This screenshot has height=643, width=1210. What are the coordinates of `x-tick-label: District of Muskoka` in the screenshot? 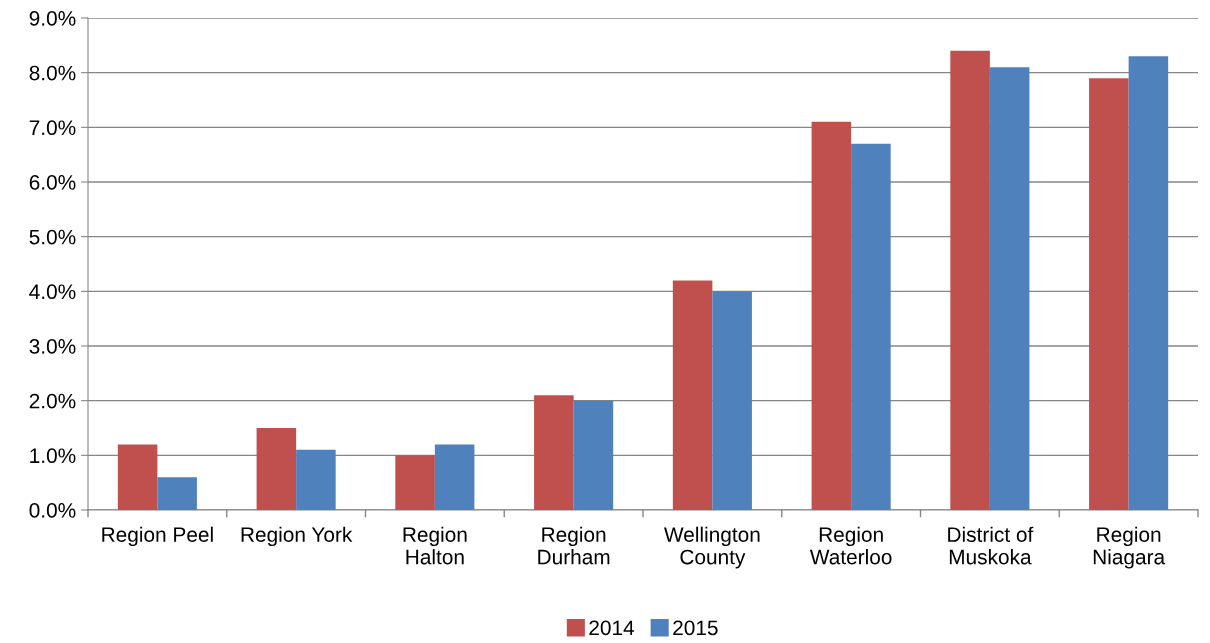 It's located at (991, 545).